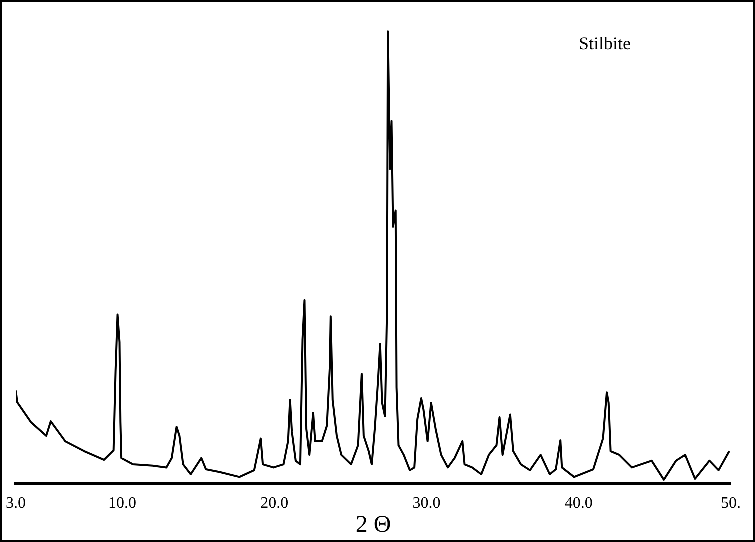 The height and width of the screenshot is (542, 755). I want to click on x-tick-label: 20.0, so click(274, 503).